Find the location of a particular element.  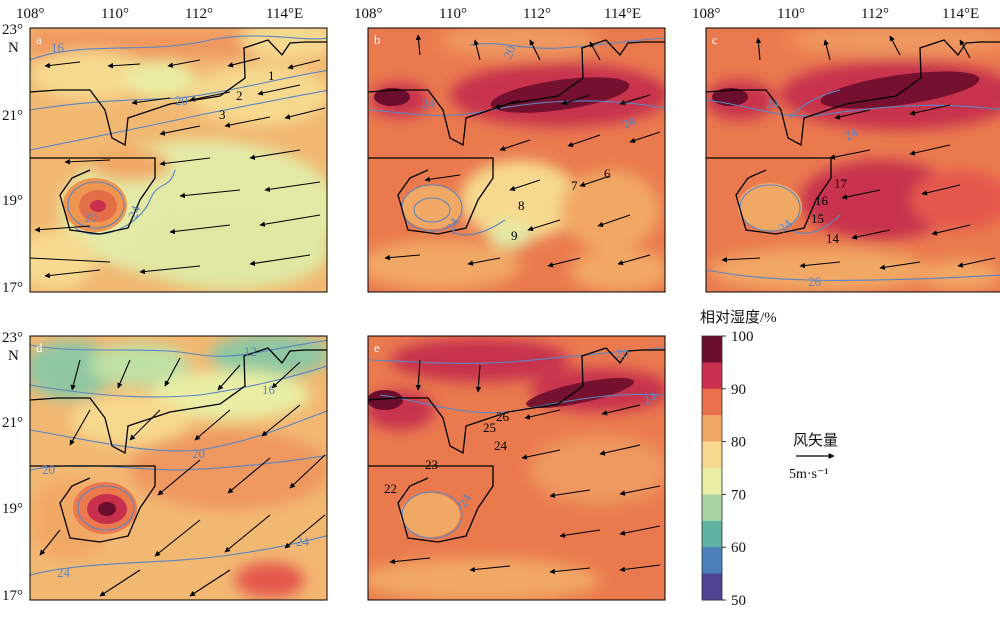

colorbar-border is located at coordinates (712, 468).